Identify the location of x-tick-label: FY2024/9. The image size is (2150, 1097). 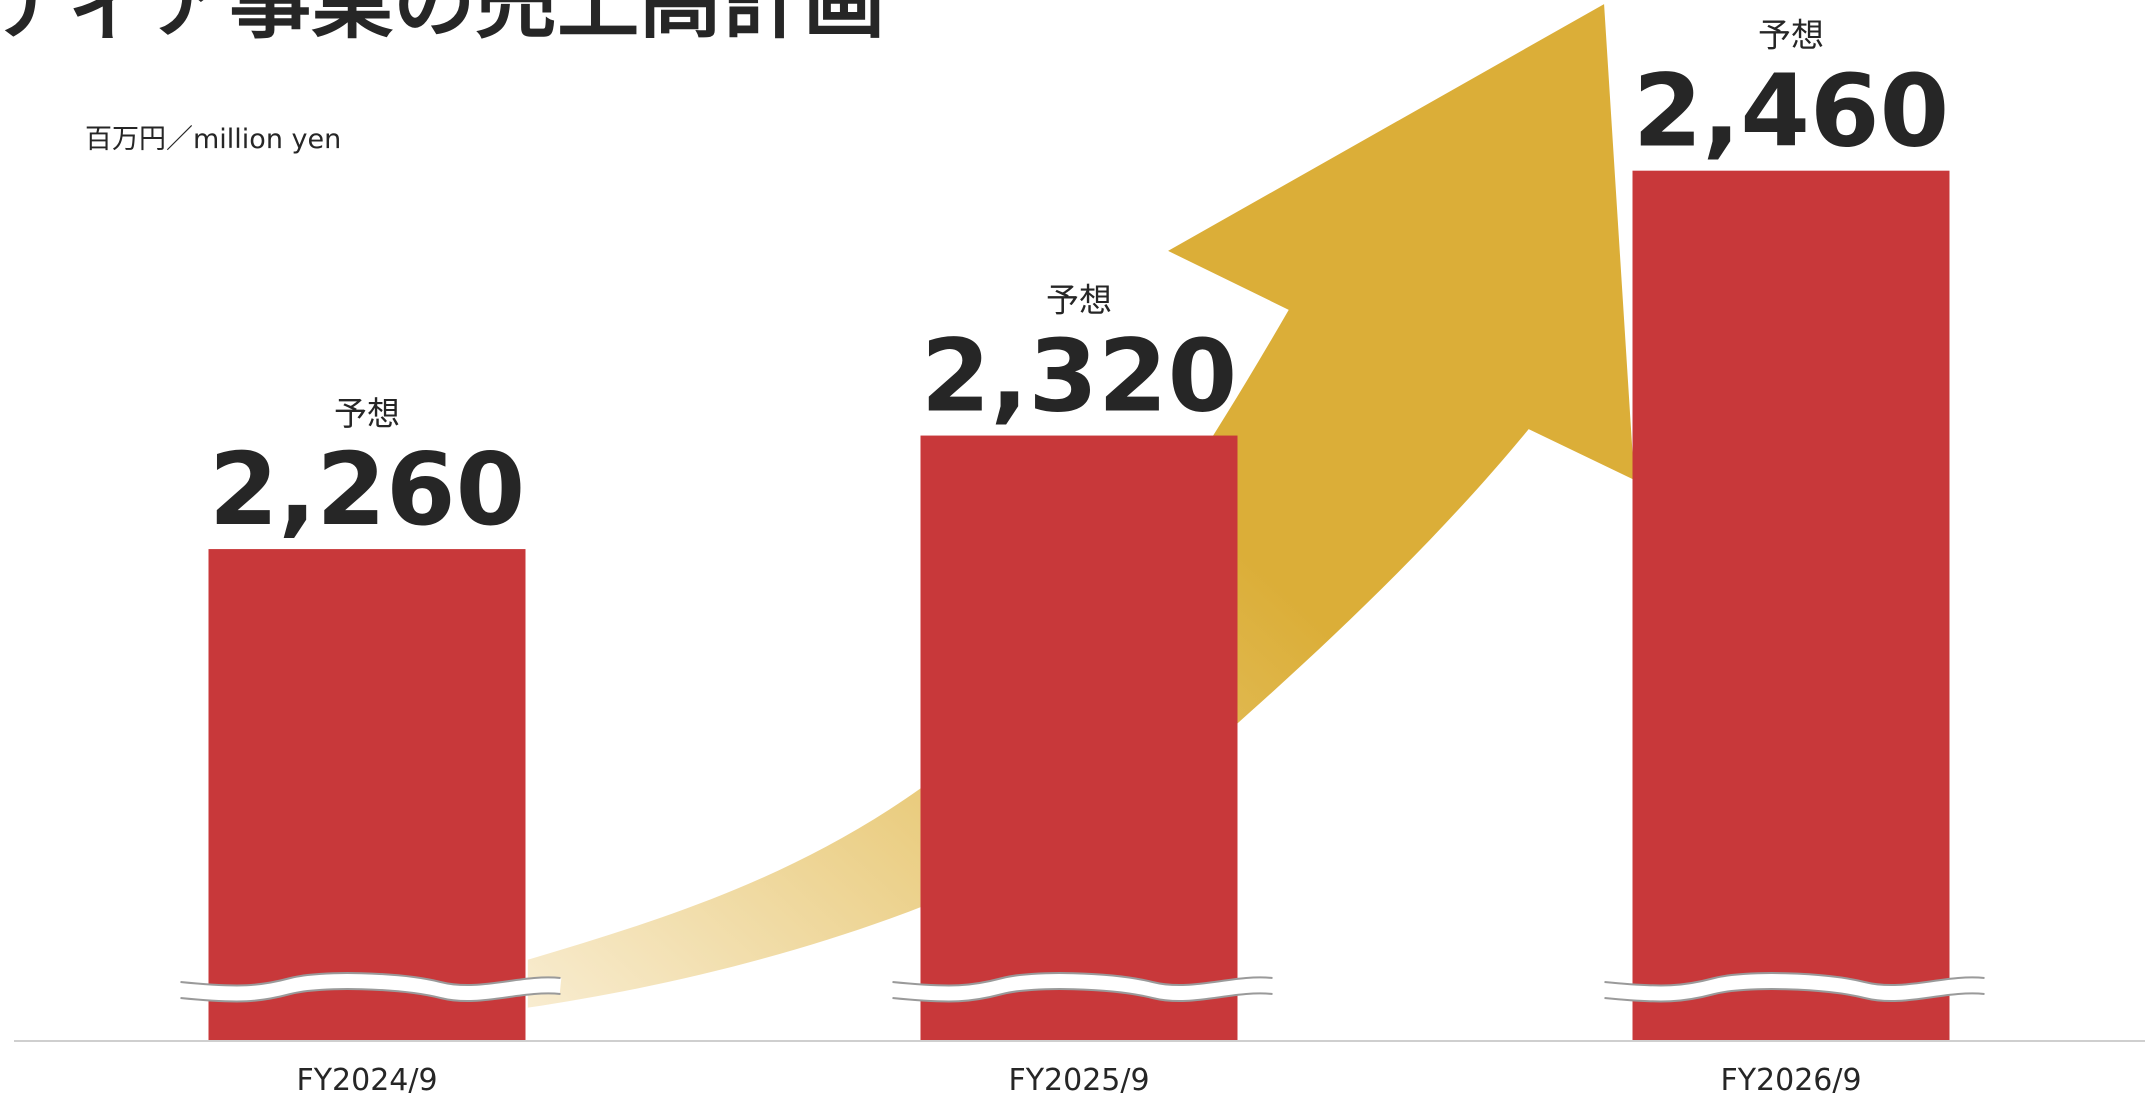
(366, 1080).